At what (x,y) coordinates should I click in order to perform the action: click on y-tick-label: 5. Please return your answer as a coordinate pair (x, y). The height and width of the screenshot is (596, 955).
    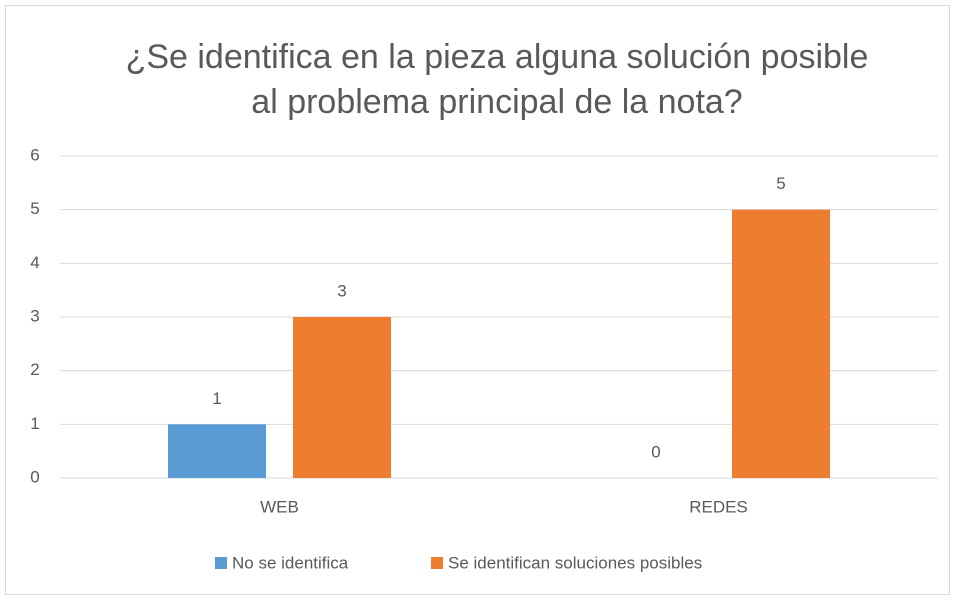
    Looking at the image, I should click on (34, 208).